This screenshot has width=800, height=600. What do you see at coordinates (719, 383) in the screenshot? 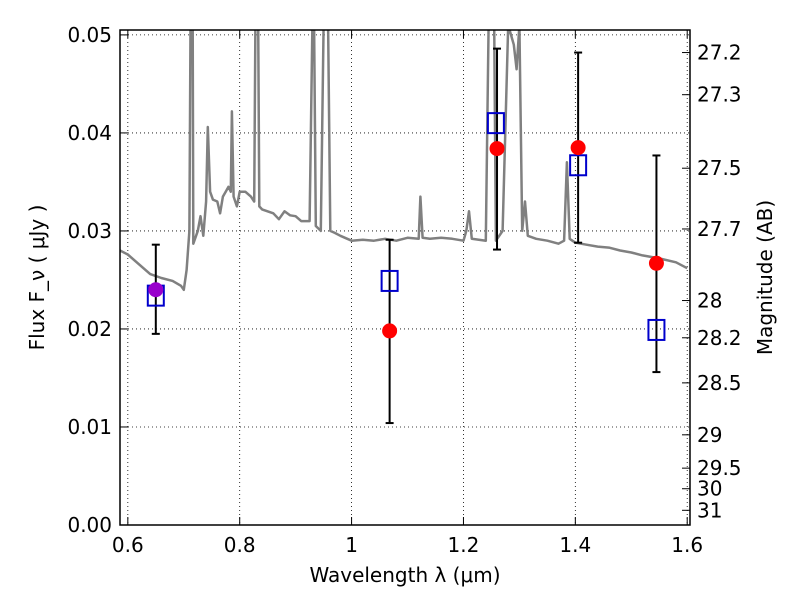
I see `y2-tick-label: 28.5` at bounding box center [719, 383].